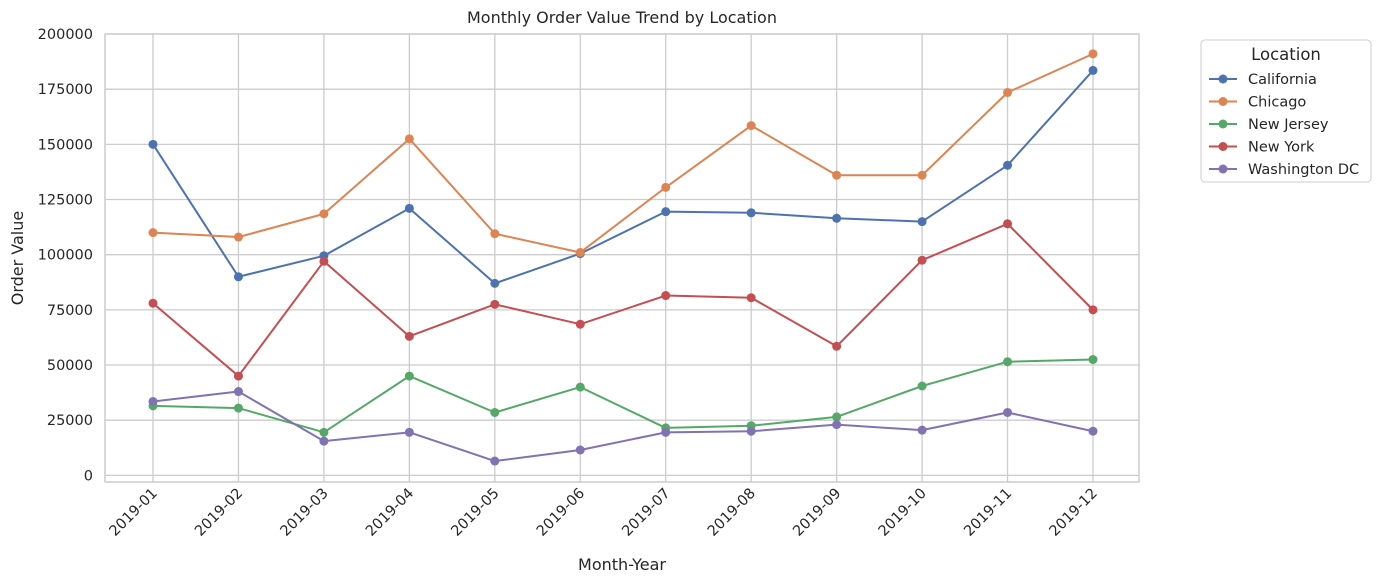 This screenshot has height=584, width=1381. Describe the element at coordinates (1281, 148) in the screenshot. I see `legend-label: New York` at that location.